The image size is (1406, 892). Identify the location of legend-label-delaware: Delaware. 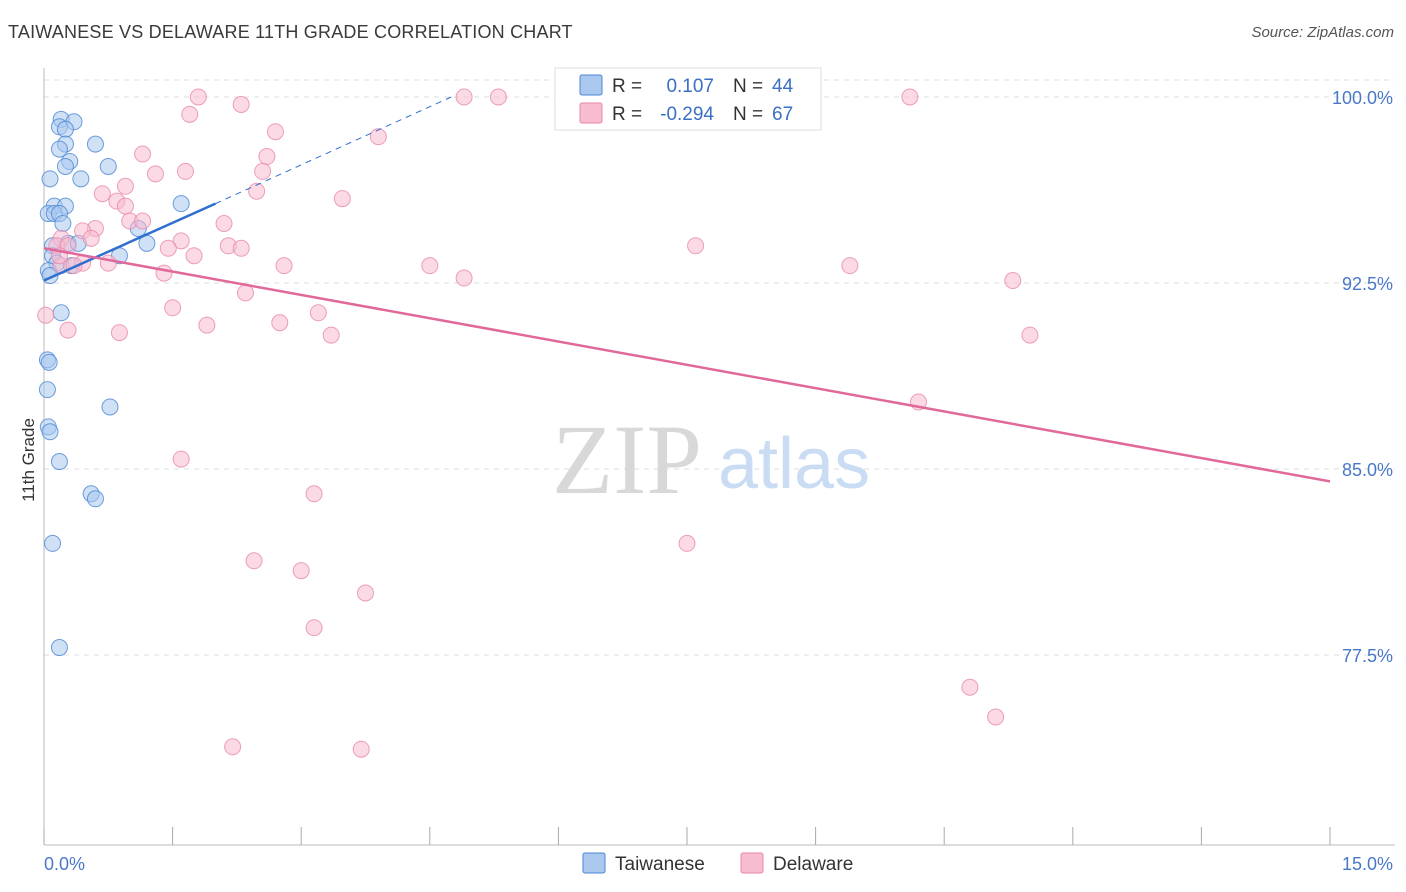
(813, 864).